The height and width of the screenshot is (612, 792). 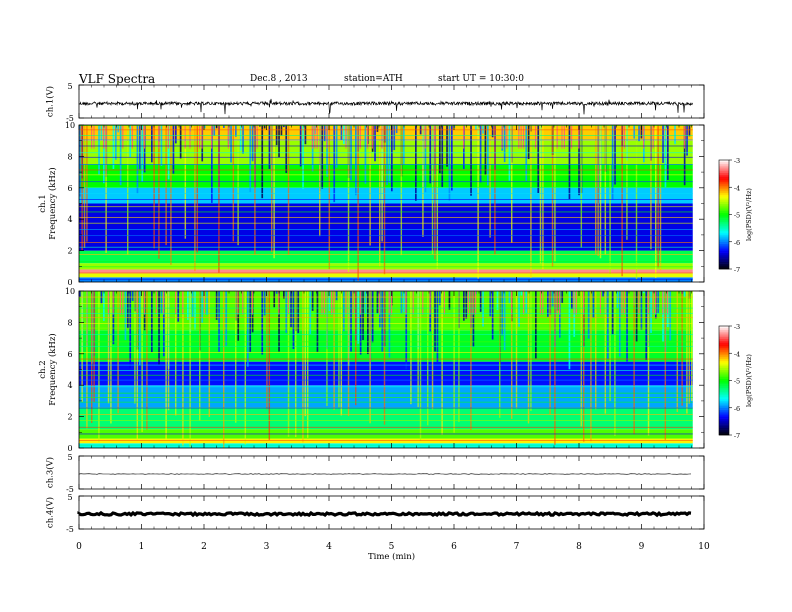 What do you see at coordinates (117, 79) in the screenshot?
I see `figure-title: VLF Spectra` at bounding box center [117, 79].